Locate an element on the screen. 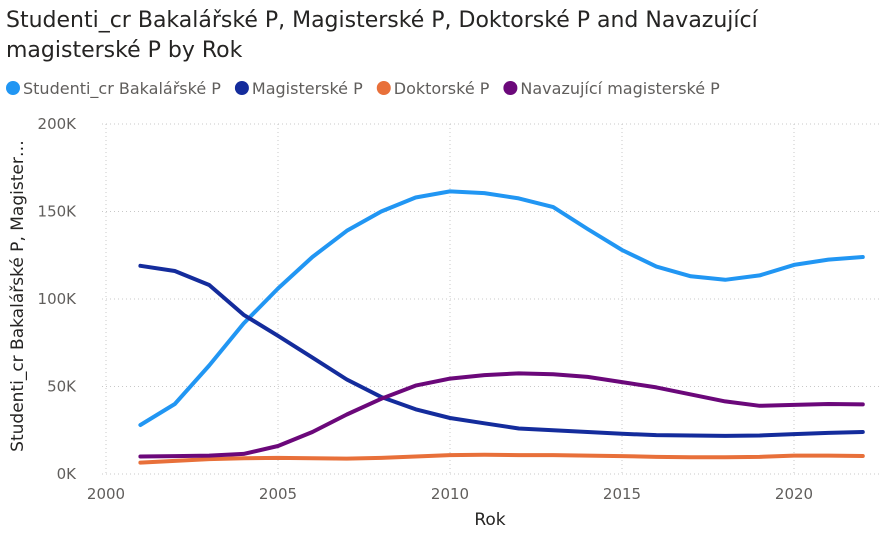  series-line-doktorske-p is located at coordinates (501, 458).